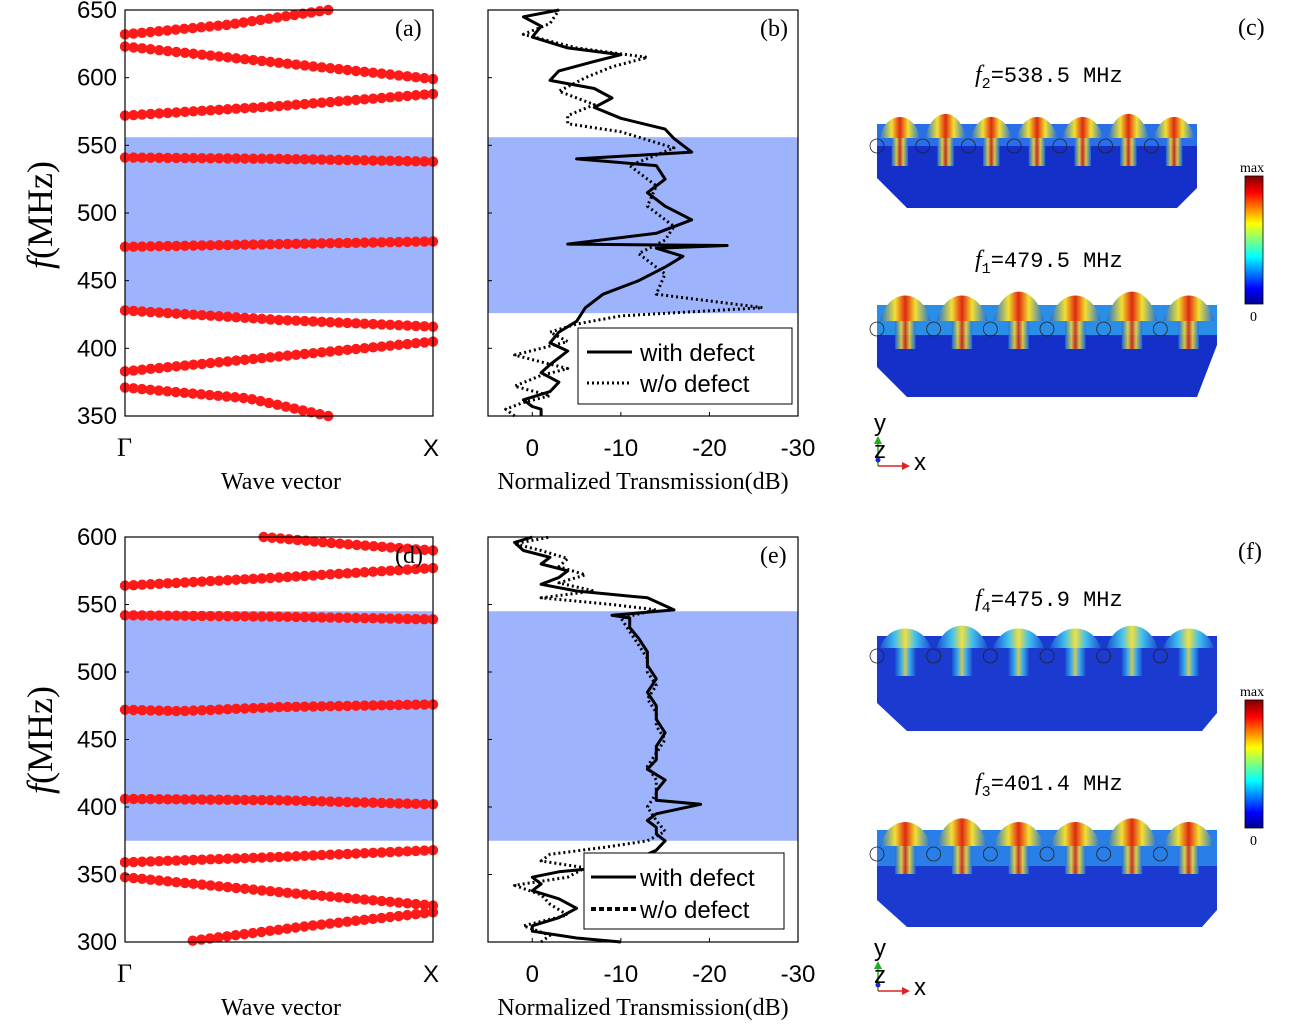 The image size is (1304, 1030). Describe the element at coordinates (625, 212) in the screenshot. I see `series-with-defect` at that location.